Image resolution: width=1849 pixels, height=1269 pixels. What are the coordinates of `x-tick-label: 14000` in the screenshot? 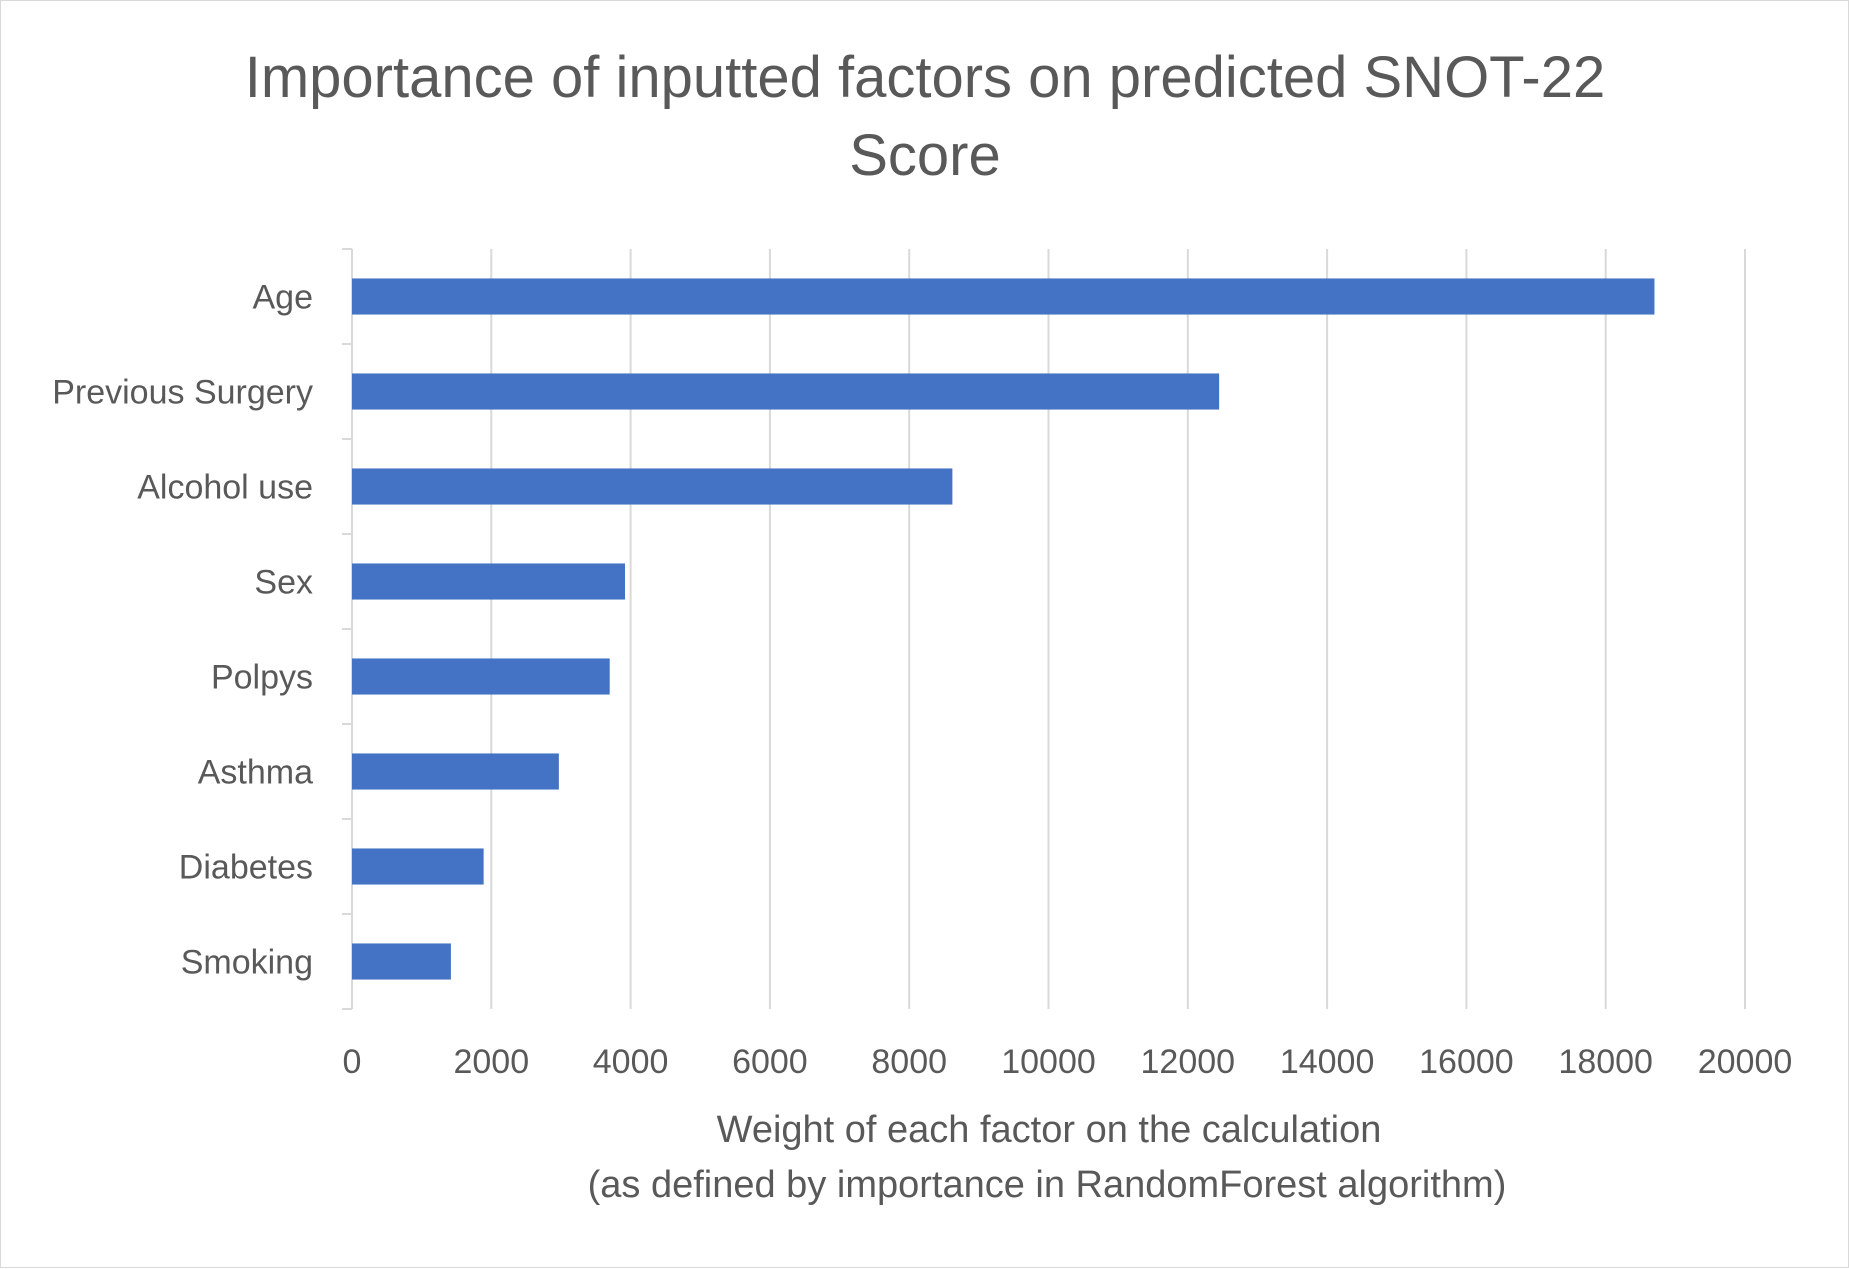 It's located at (1327, 1062).